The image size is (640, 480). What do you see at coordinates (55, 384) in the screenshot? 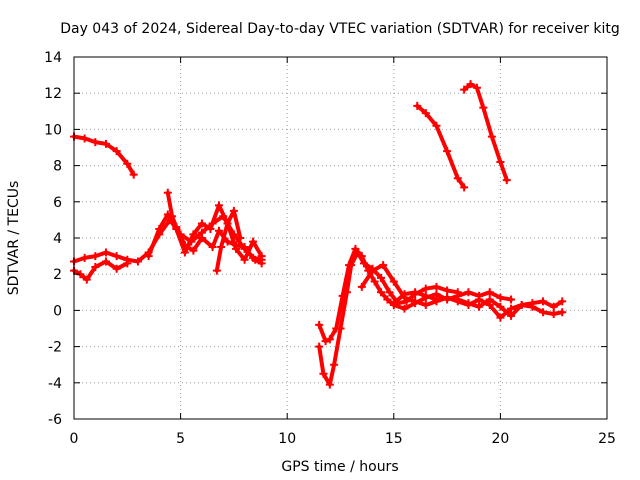
I see `y-tick-label: -4` at bounding box center [55, 384].